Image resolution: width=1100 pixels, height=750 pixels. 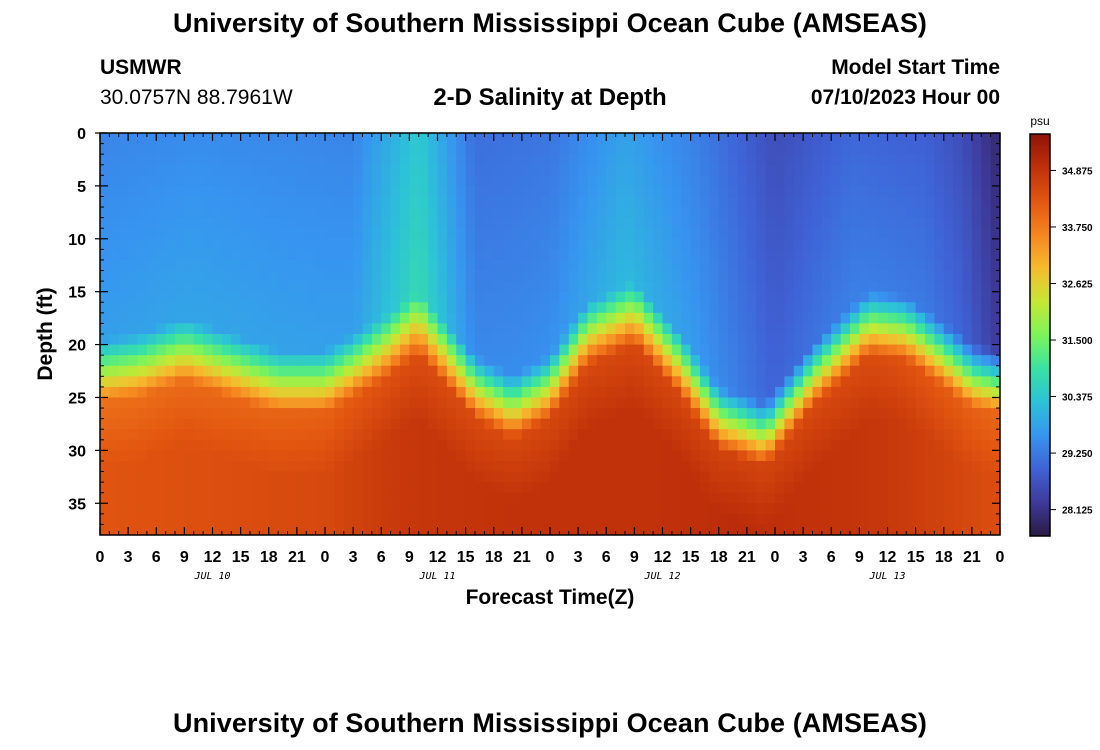 What do you see at coordinates (634, 557) in the screenshot?
I see `x-tick-label: 9` at bounding box center [634, 557].